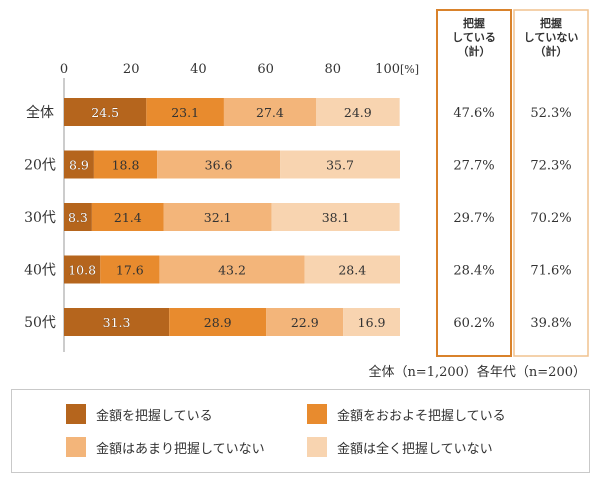 Image resolution: width=600 pixels, height=481 pixels. Describe the element at coordinates (40, 271) in the screenshot. I see `category-label: 40代` at that location.